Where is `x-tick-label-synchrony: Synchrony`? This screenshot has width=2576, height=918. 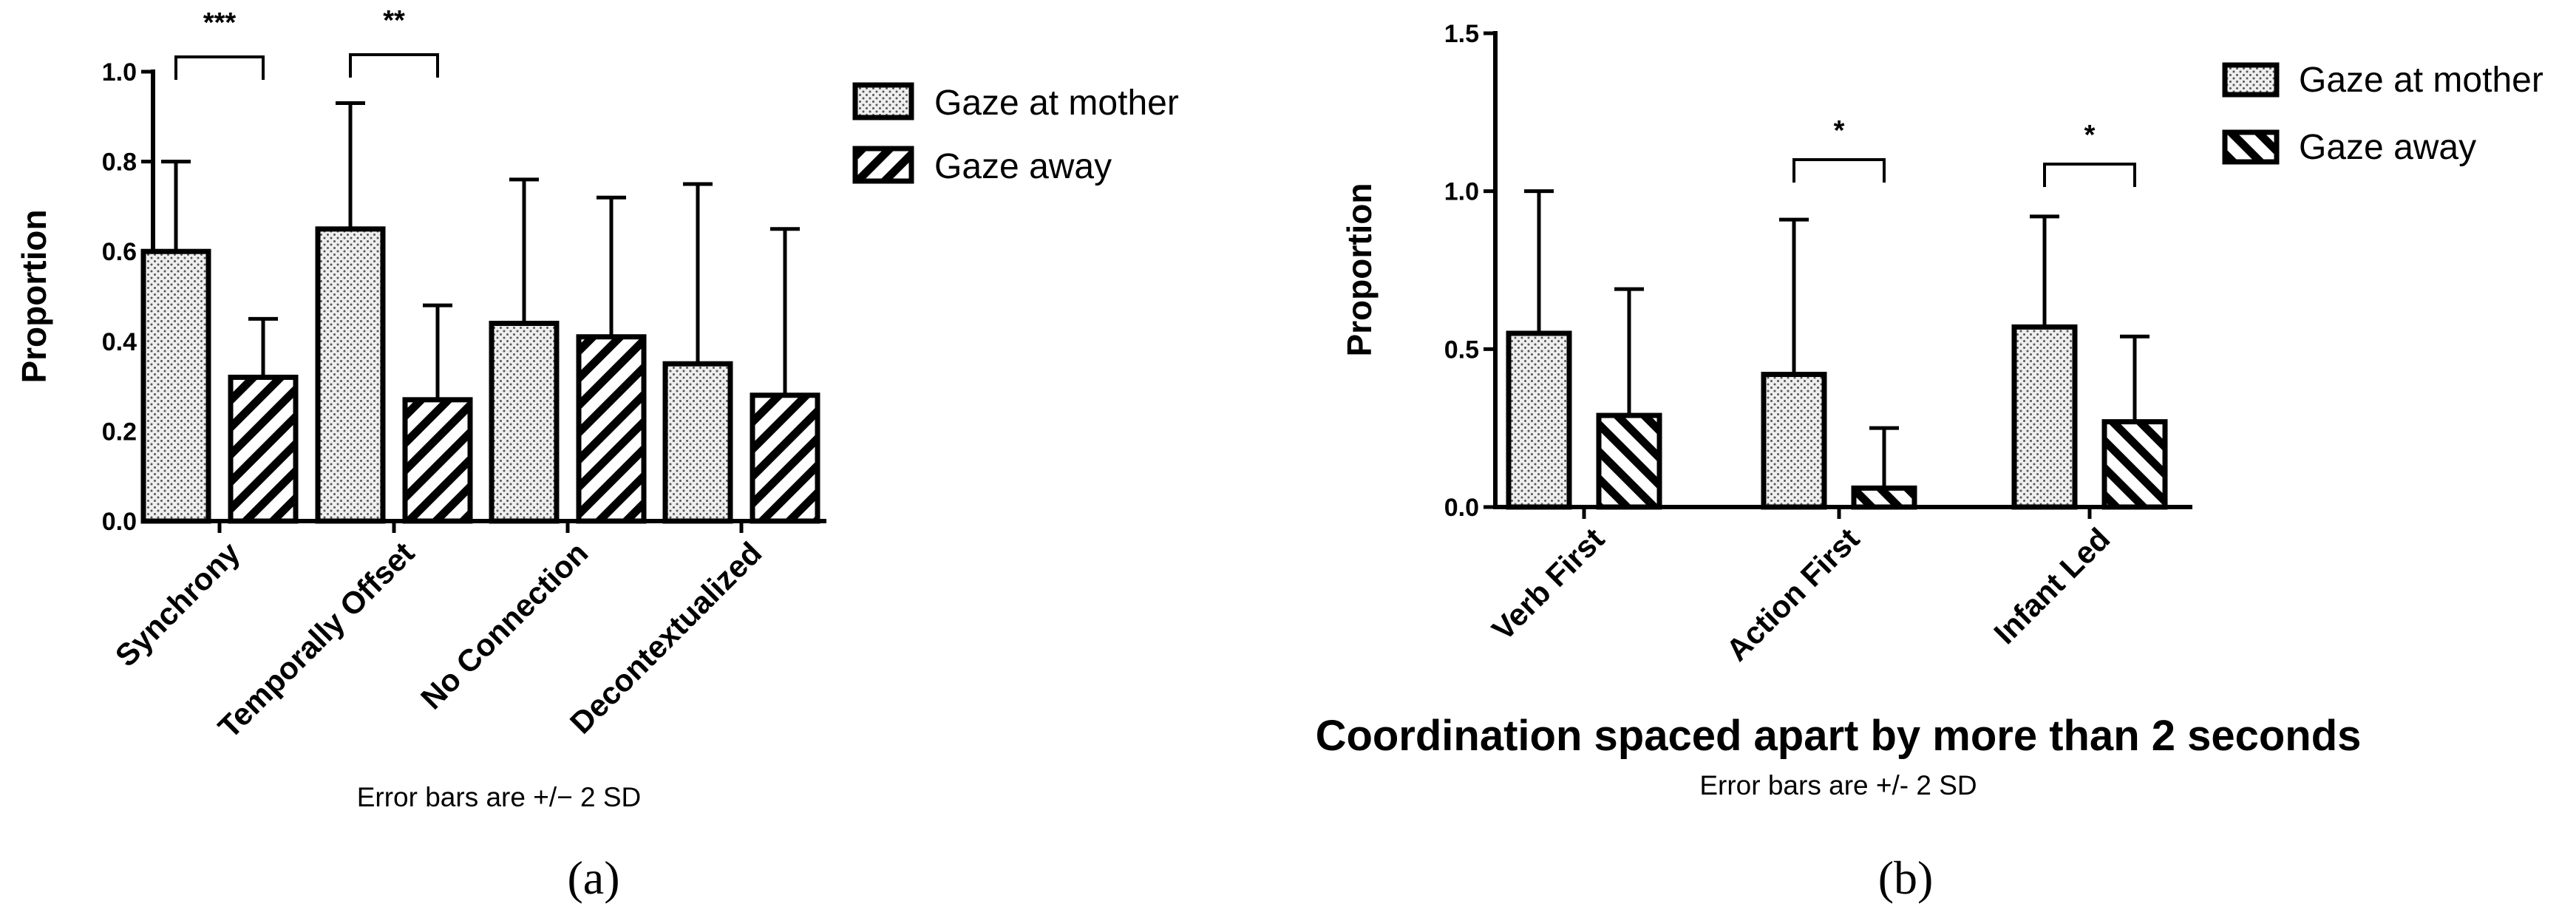
x-tick-label-synchrony: Synchrony is located at coordinates (178, 604).